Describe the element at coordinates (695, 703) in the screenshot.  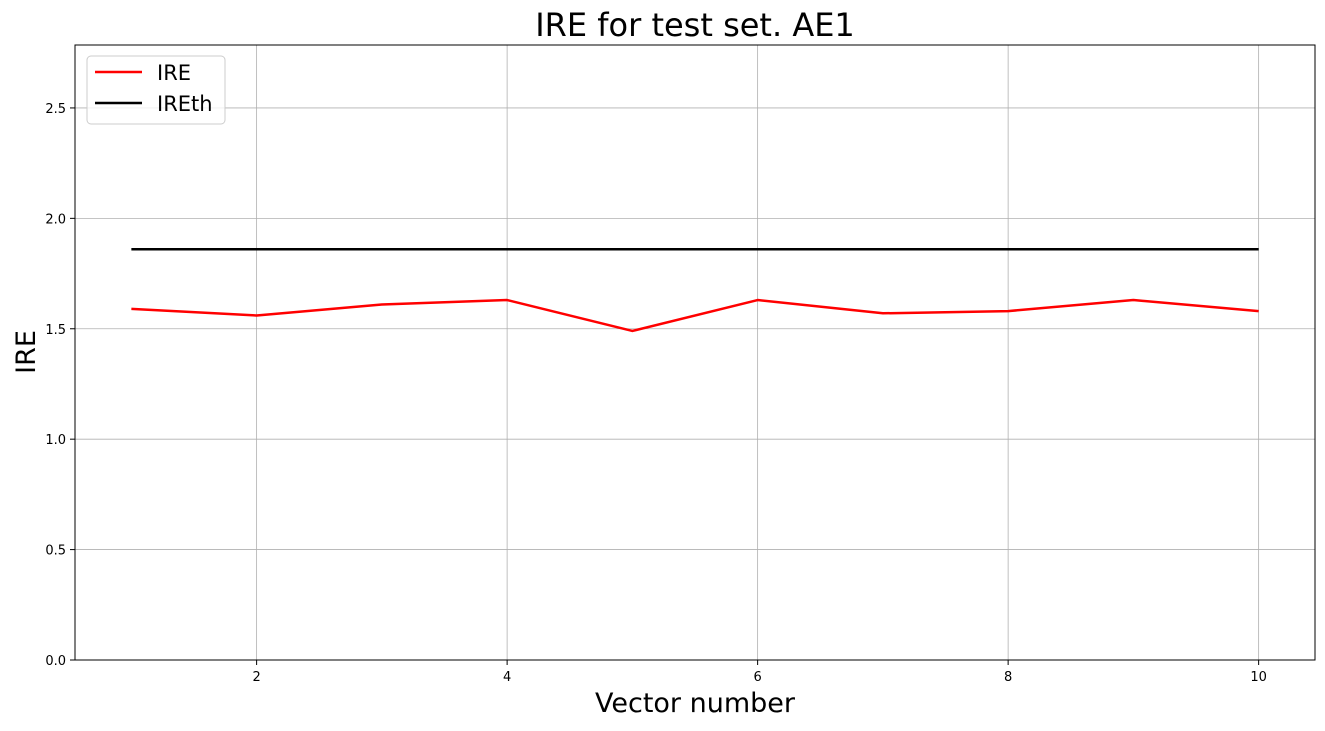
I see `x-axis-label: Vector number` at that location.